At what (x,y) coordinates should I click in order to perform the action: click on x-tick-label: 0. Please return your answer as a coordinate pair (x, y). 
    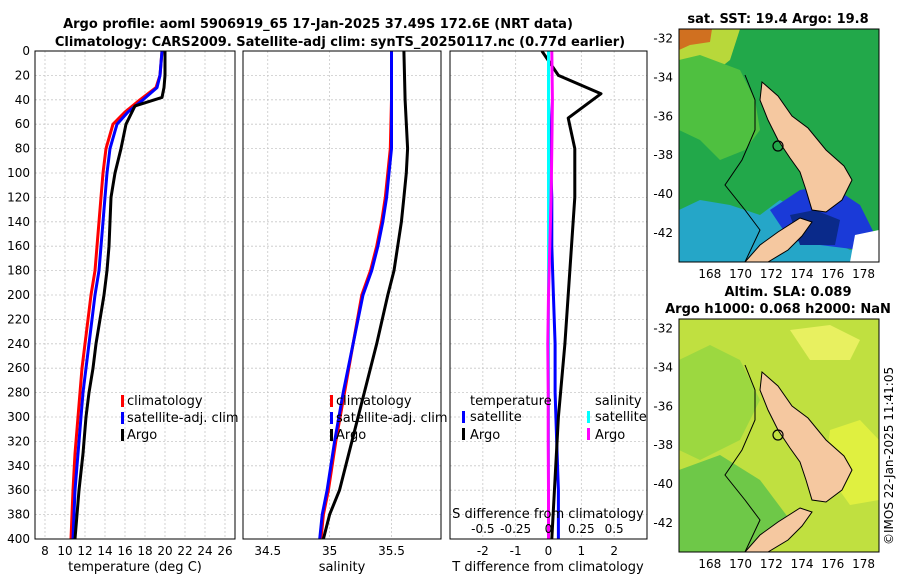
    Looking at the image, I should click on (549, 551).